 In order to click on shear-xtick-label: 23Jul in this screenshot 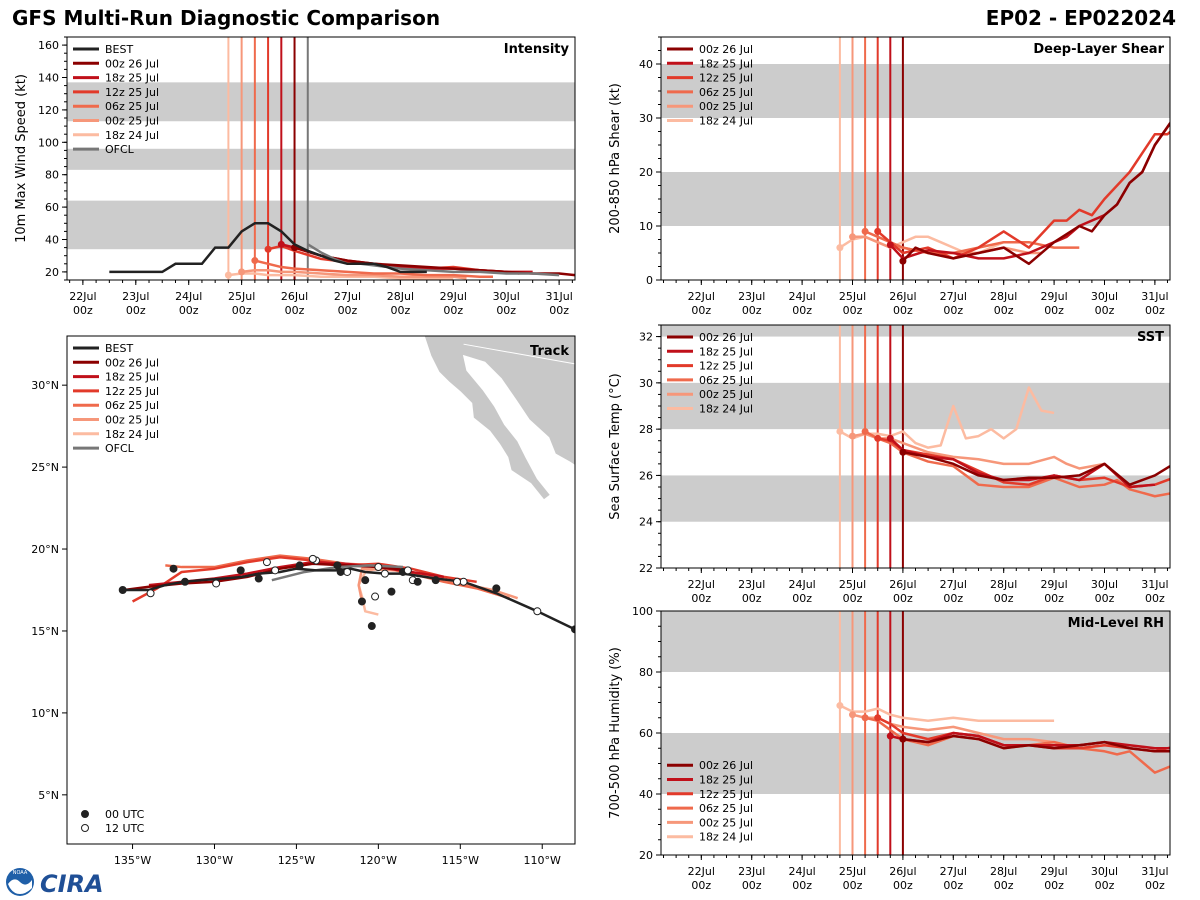, I will do `click(751, 296)`.